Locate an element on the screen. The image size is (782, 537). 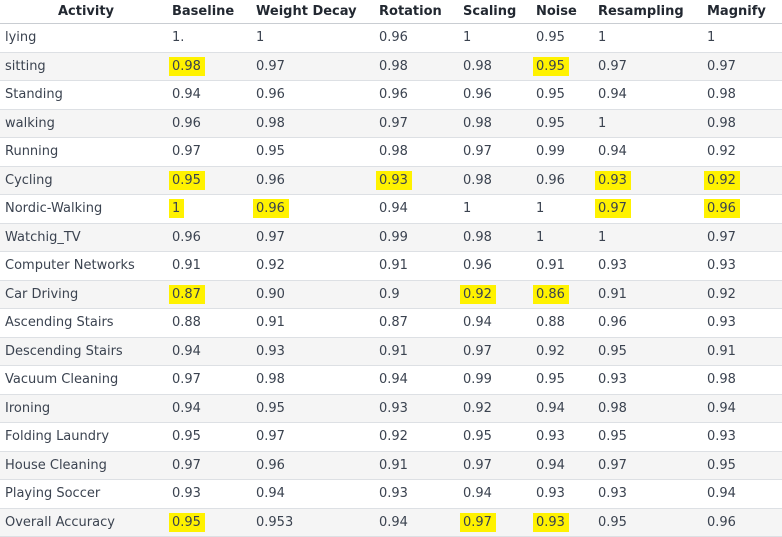
value-cell: 0.86 is located at coordinates (565, 294).